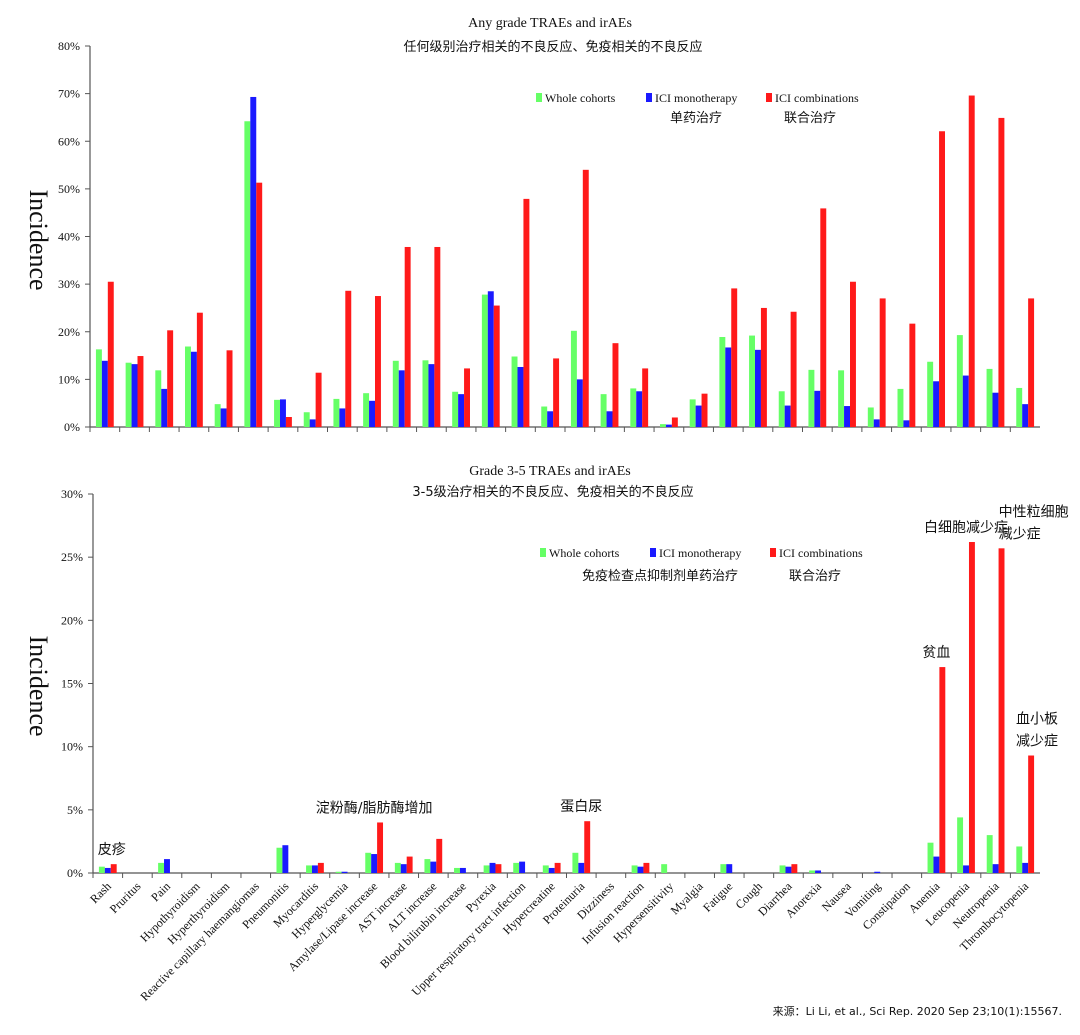  What do you see at coordinates (1034, 512) in the screenshot?
I see `annotation-label: 中性粒细胞` at bounding box center [1034, 512].